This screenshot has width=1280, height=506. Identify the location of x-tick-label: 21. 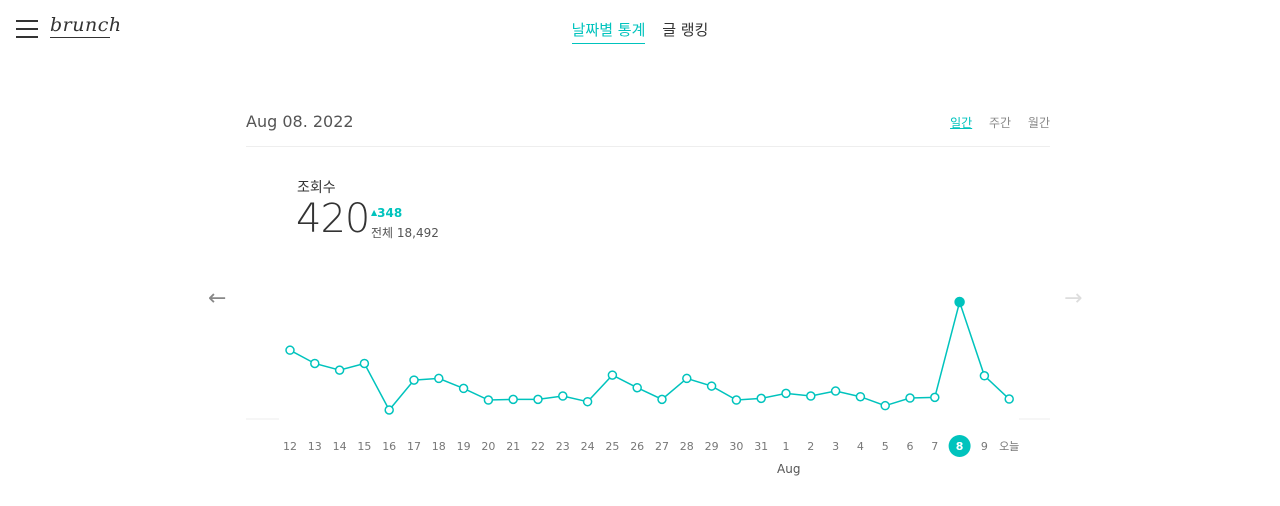
(513, 446).